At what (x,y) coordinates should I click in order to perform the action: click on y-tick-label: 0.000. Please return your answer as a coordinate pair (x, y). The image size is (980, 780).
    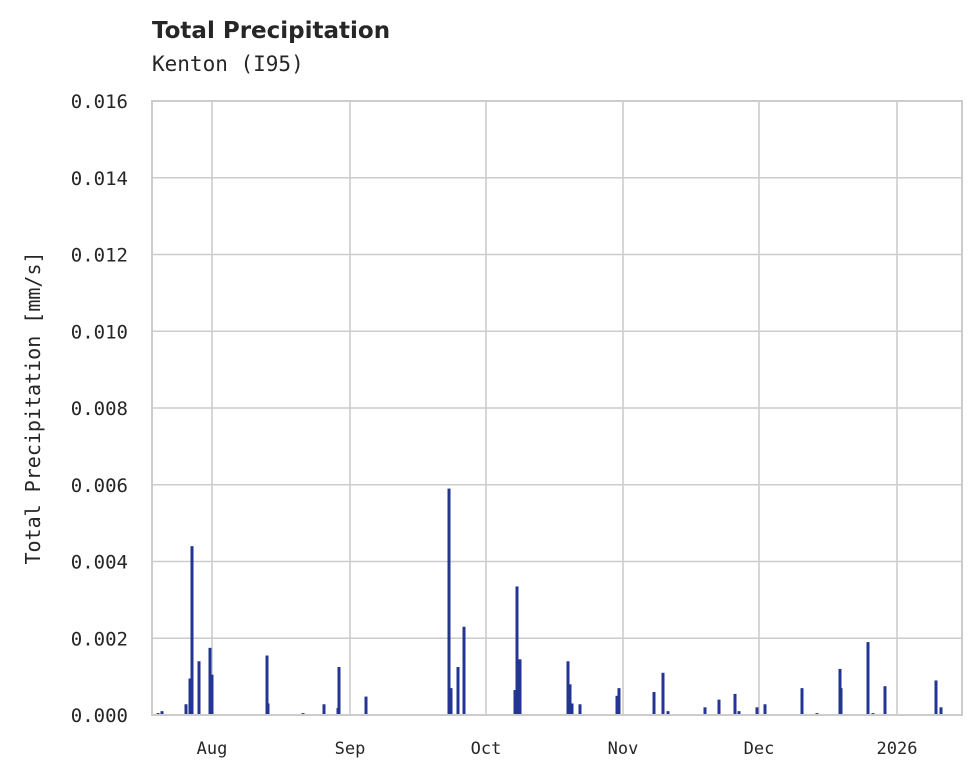
    Looking at the image, I should click on (99, 716).